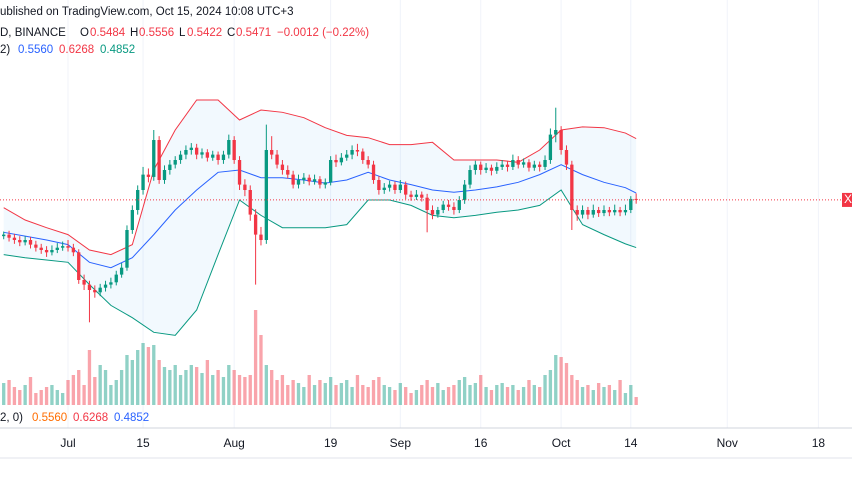 The image size is (852, 485). Describe the element at coordinates (76, 50) in the screenshot. I see `bb-value: 0.6268` at that location.